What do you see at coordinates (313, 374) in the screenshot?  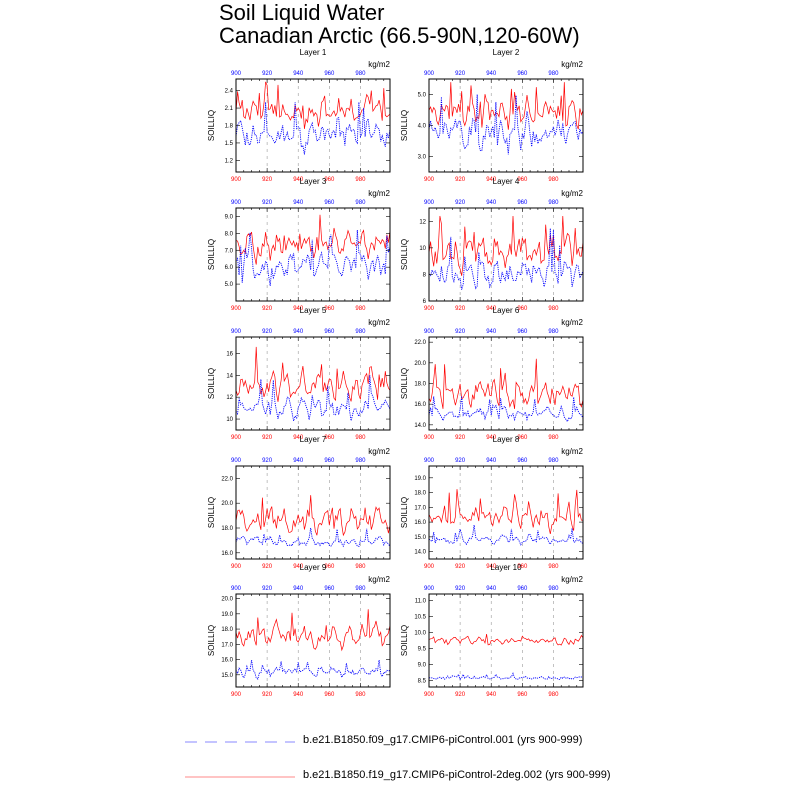 I see `layer-5-series-red` at bounding box center [313, 374].